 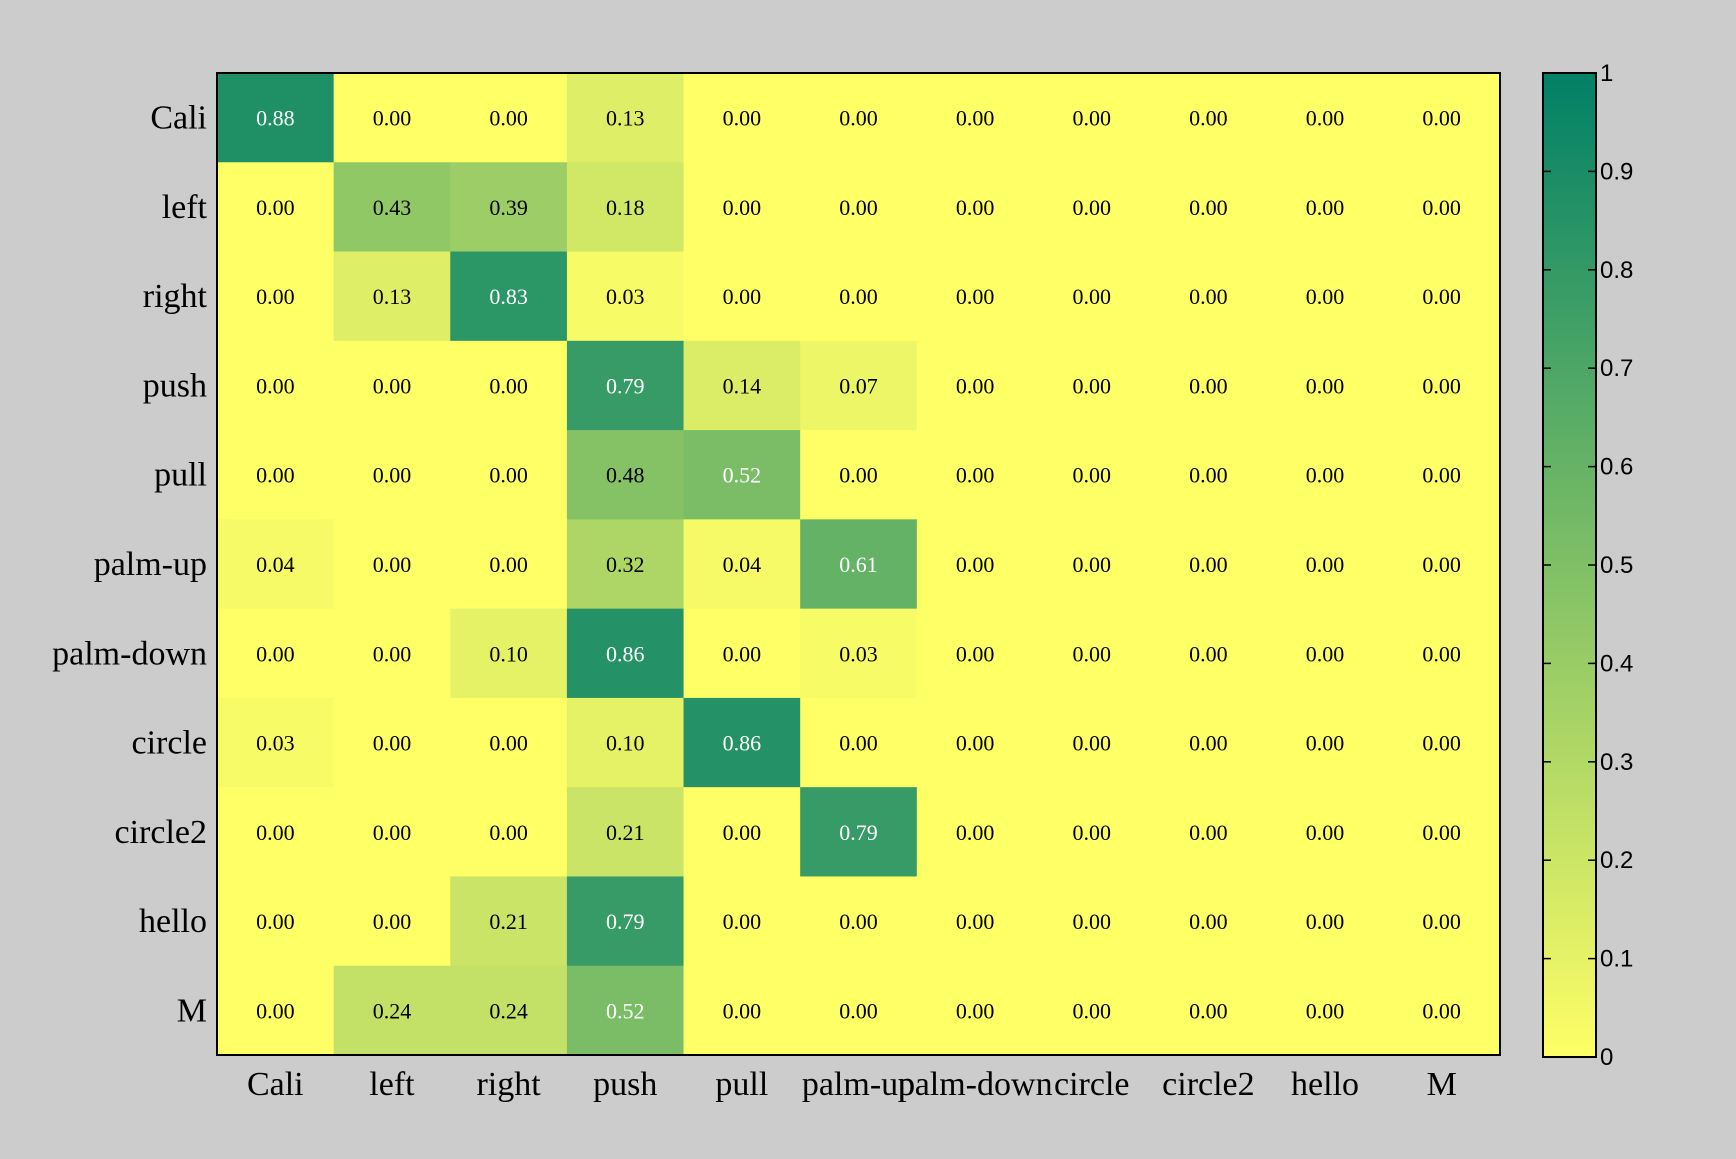 What do you see at coordinates (625, 207) in the screenshot?
I see `cell-value-label: 0.18` at bounding box center [625, 207].